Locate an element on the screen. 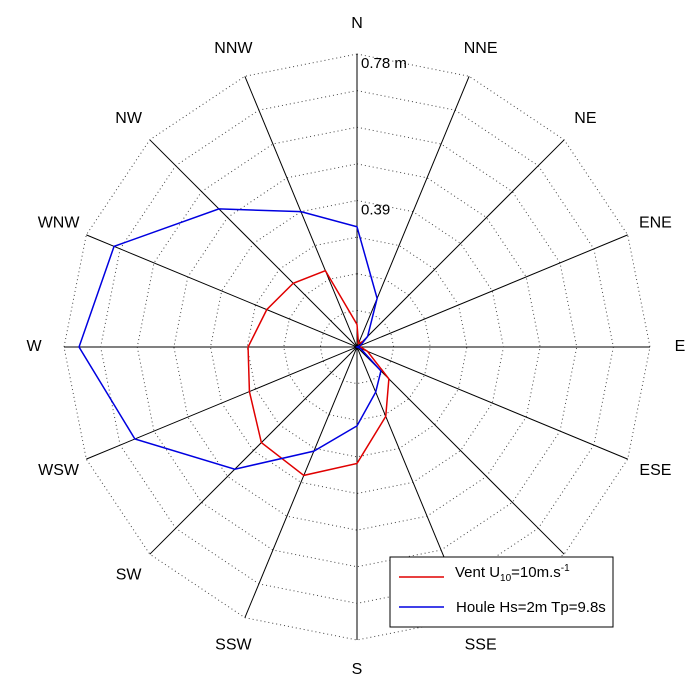 The image size is (696, 691). legend-vent-mid: =10m.s is located at coordinates (536, 572).